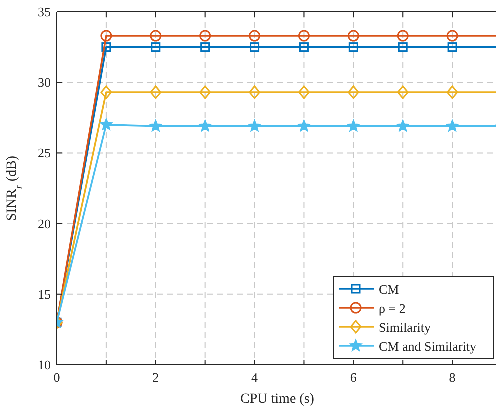 This screenshot has height=410, width=496. Describe the element at coordinates (44, 294) in the screenshot. I see `y-tick-label: 15` at that location.